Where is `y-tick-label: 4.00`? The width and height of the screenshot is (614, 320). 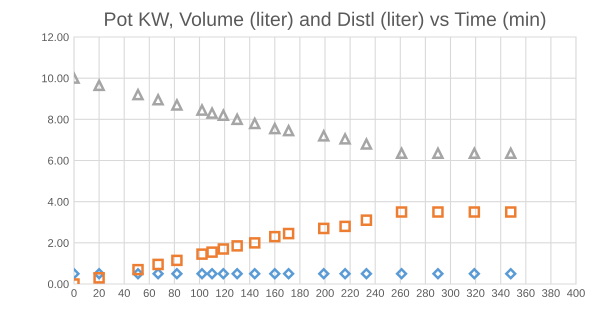 y-tick-label: 4.00 is located at coordinates (58, 202).